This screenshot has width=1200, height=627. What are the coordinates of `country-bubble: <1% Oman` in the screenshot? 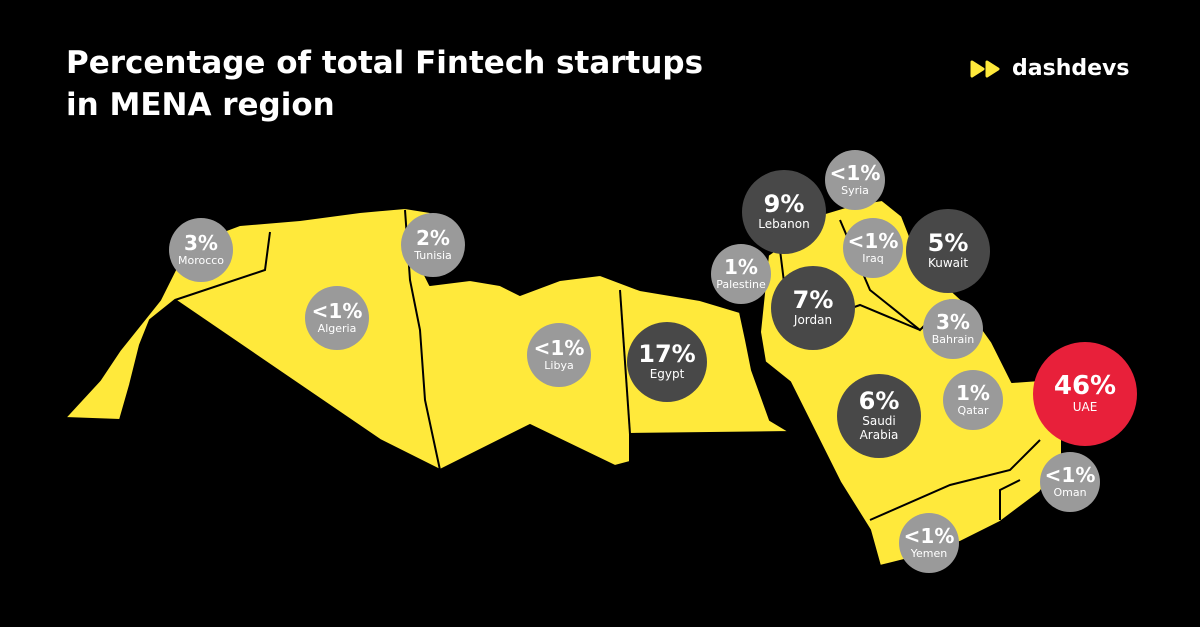 It's located at (1070, 482).